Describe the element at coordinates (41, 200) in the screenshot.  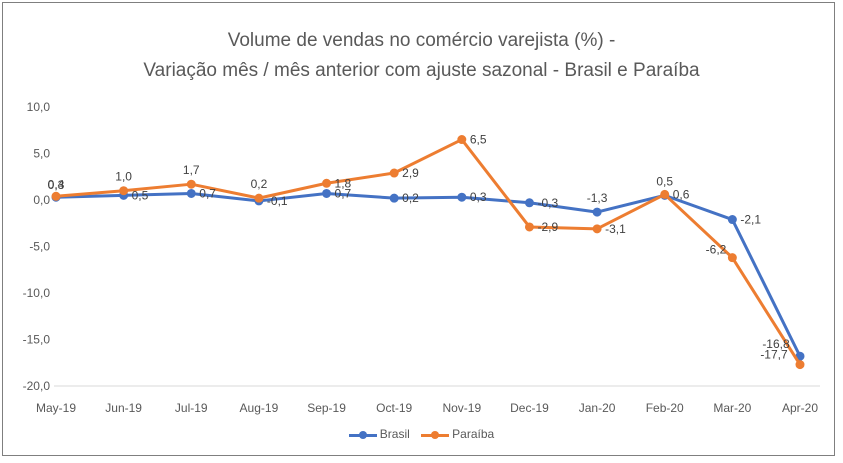
I see `y-tick-label: 0,0` at that location.